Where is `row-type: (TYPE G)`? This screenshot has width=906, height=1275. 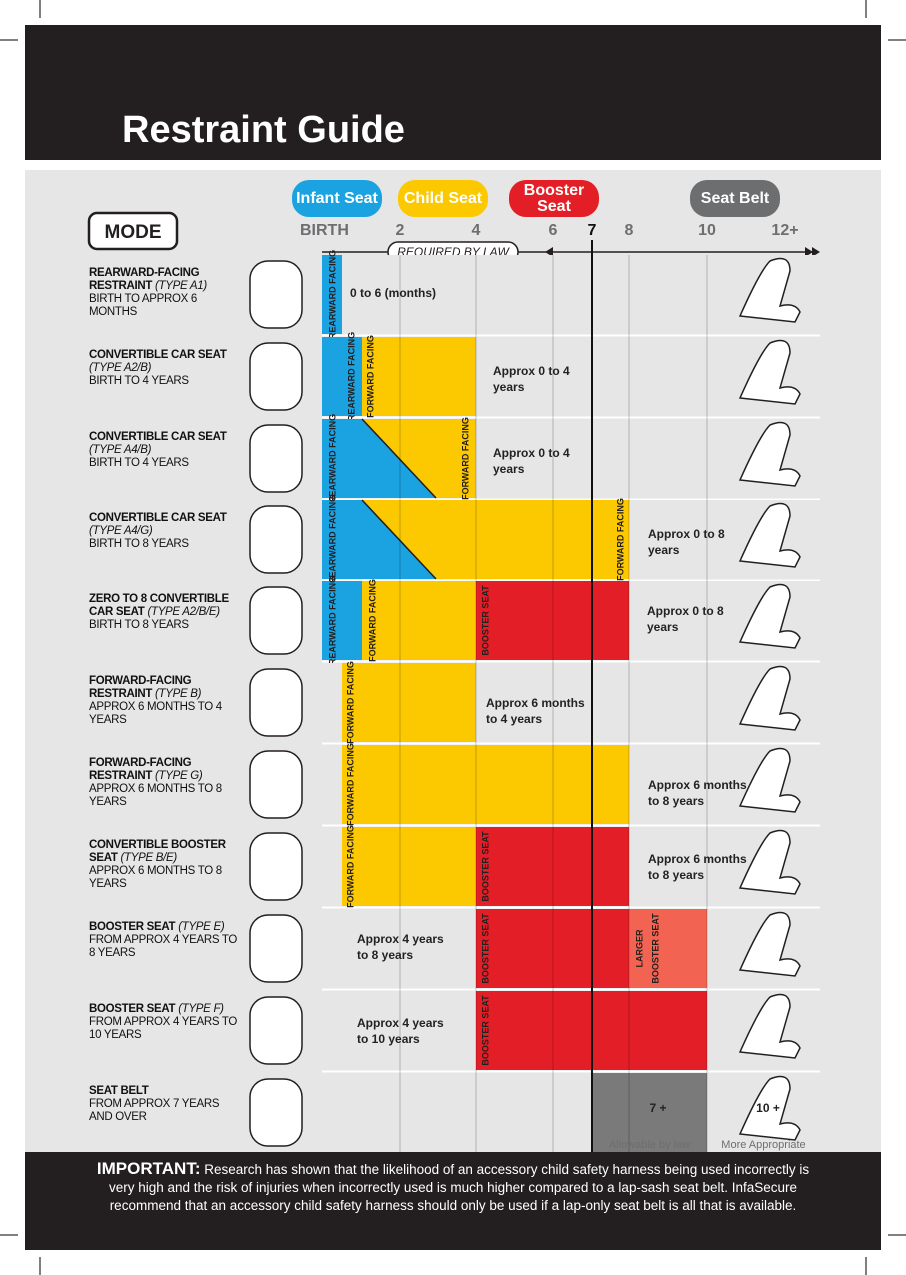 row-type: (TYPE G) is located at coordinates (179, 776).